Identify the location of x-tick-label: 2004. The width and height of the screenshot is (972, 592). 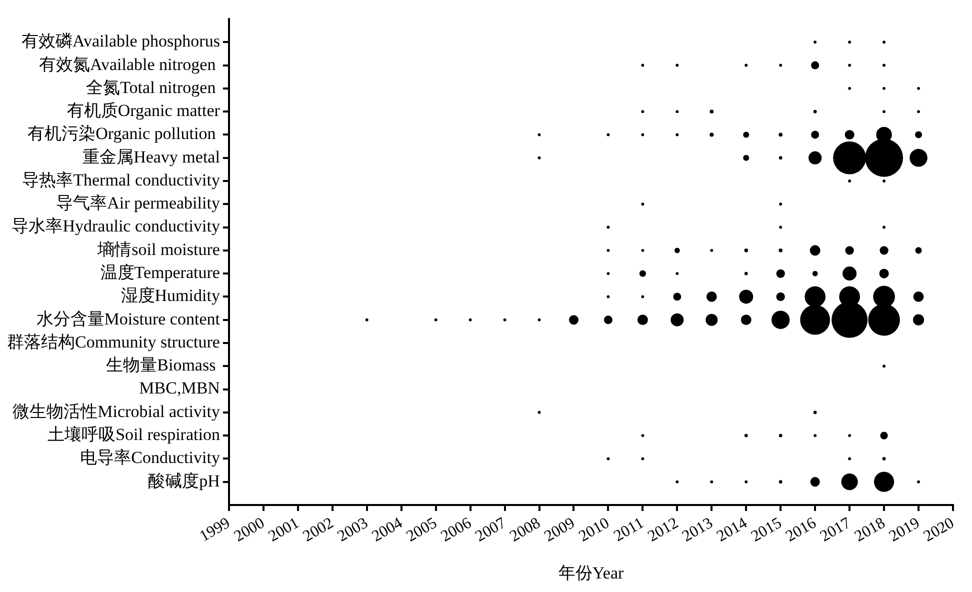
(387, 530).